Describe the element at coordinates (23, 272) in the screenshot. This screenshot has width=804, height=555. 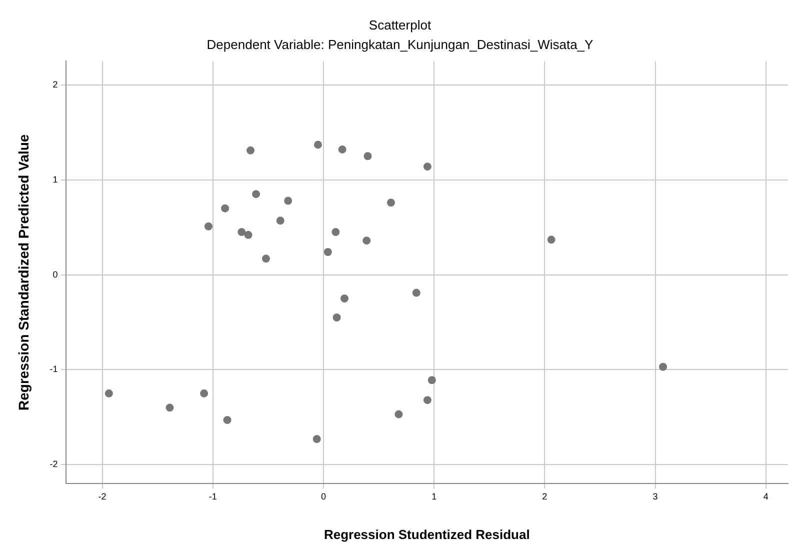
I see `y-axis-title: Regression Standardized Predicted Value` at that location.